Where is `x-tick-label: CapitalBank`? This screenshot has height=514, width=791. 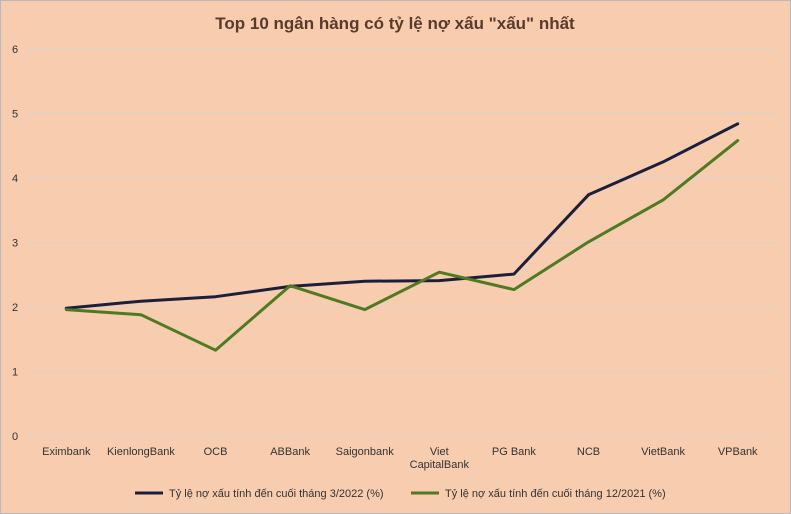
x-tick-label: CapitalBank is located at coordinates (440, 465).